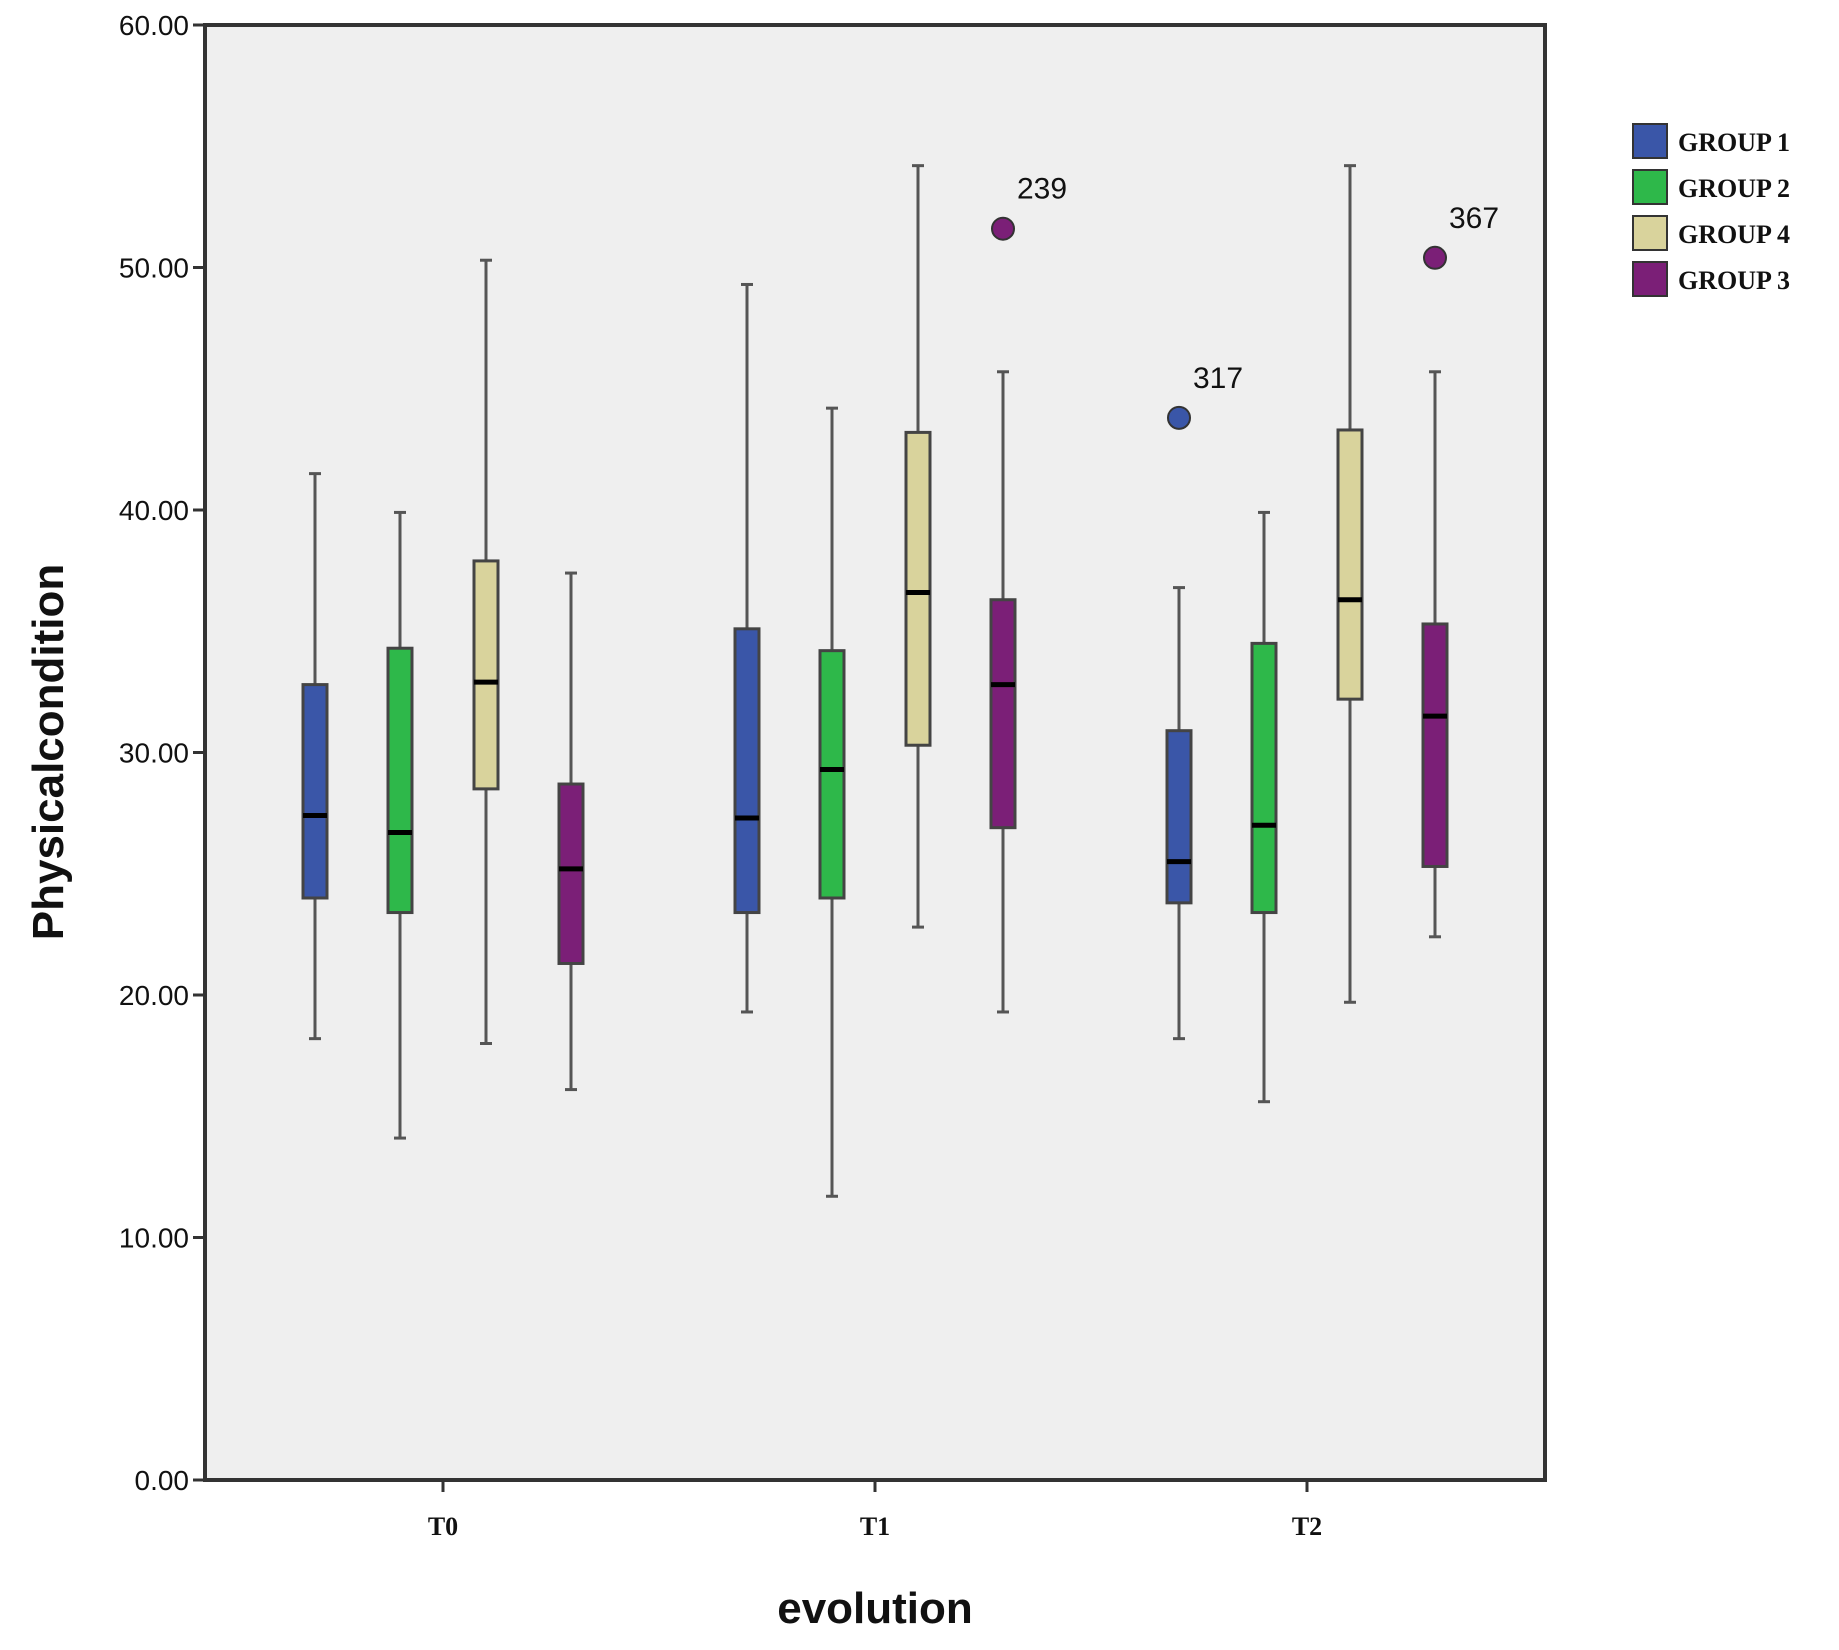 The image size is (1839, 1650). What do you see at coordinates (162, 1480) in the screenshot?
I see `y-tick-label: 0.00` at bounding box center [162, 1480].